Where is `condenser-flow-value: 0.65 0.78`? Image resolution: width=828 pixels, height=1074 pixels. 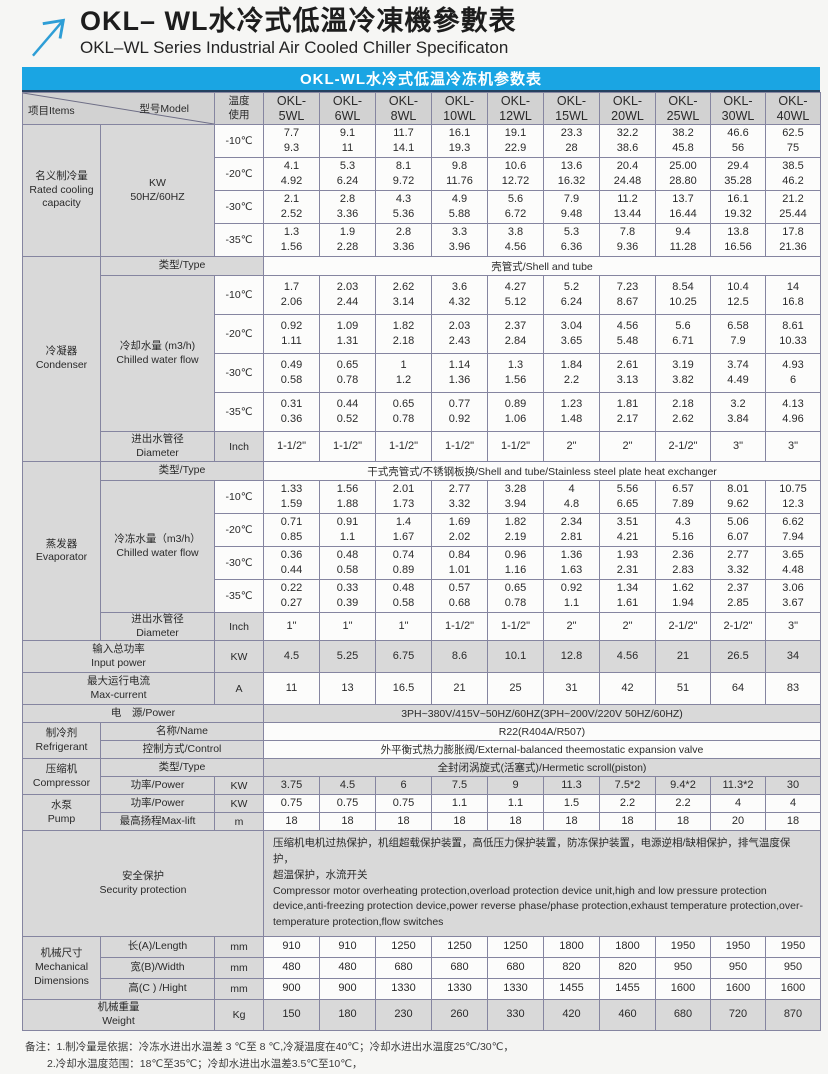
condenser-flow-value: 0.65 0.78 is located at coordinates (403, 412).